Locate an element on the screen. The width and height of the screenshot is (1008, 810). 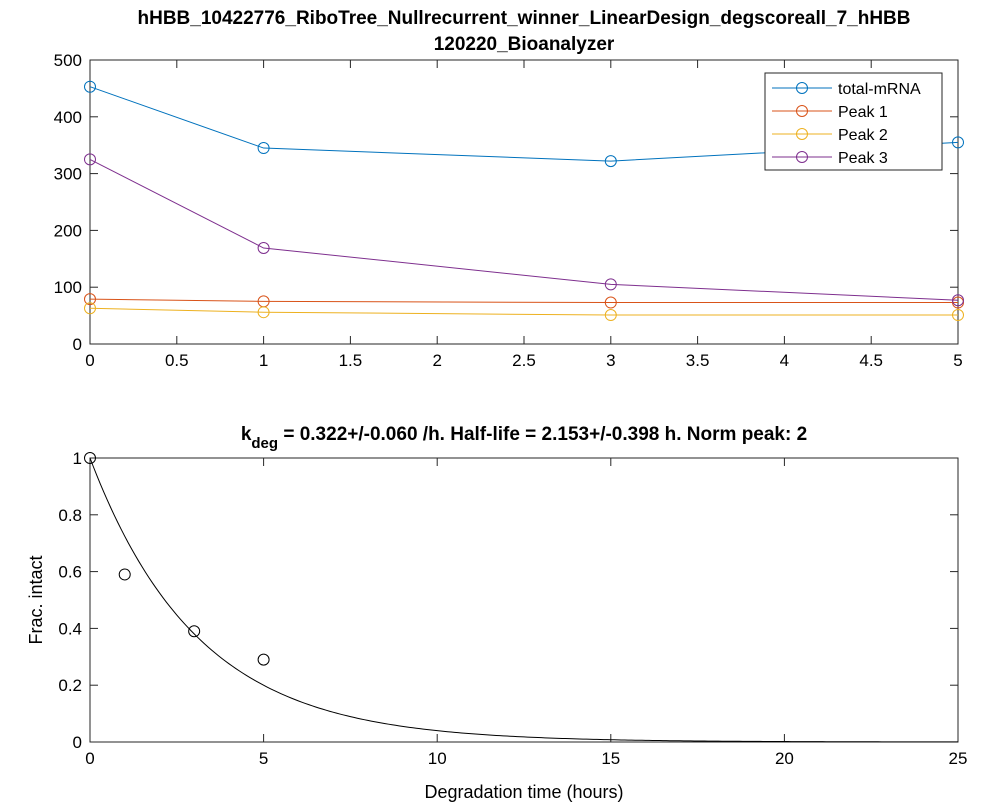
top-x-tick-label: 3 is located at coordinates (610, 360).